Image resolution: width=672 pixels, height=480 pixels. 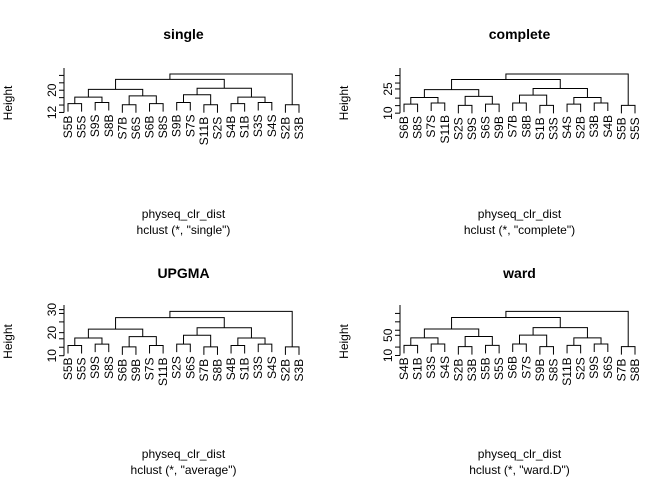 What do you see at coordinates (519, 470) in the screenshot?
I see `method-label: hclust (*, "ward.D")` at bounding box center [519, 470].